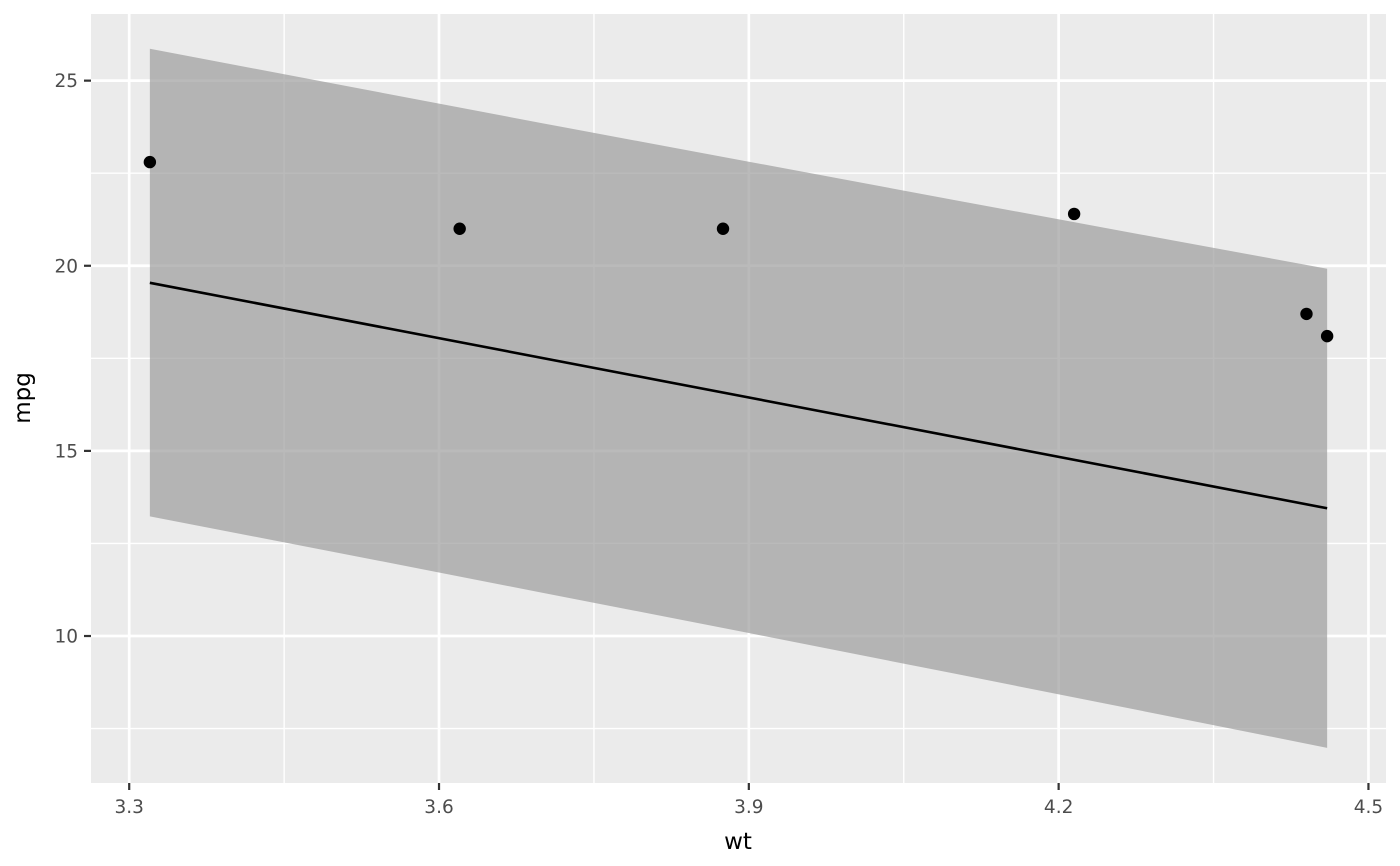 Image resolution: width=1400 pixels, height=866 pixels. I want to click on x-tick-label: 3.9, so click(748, 807).